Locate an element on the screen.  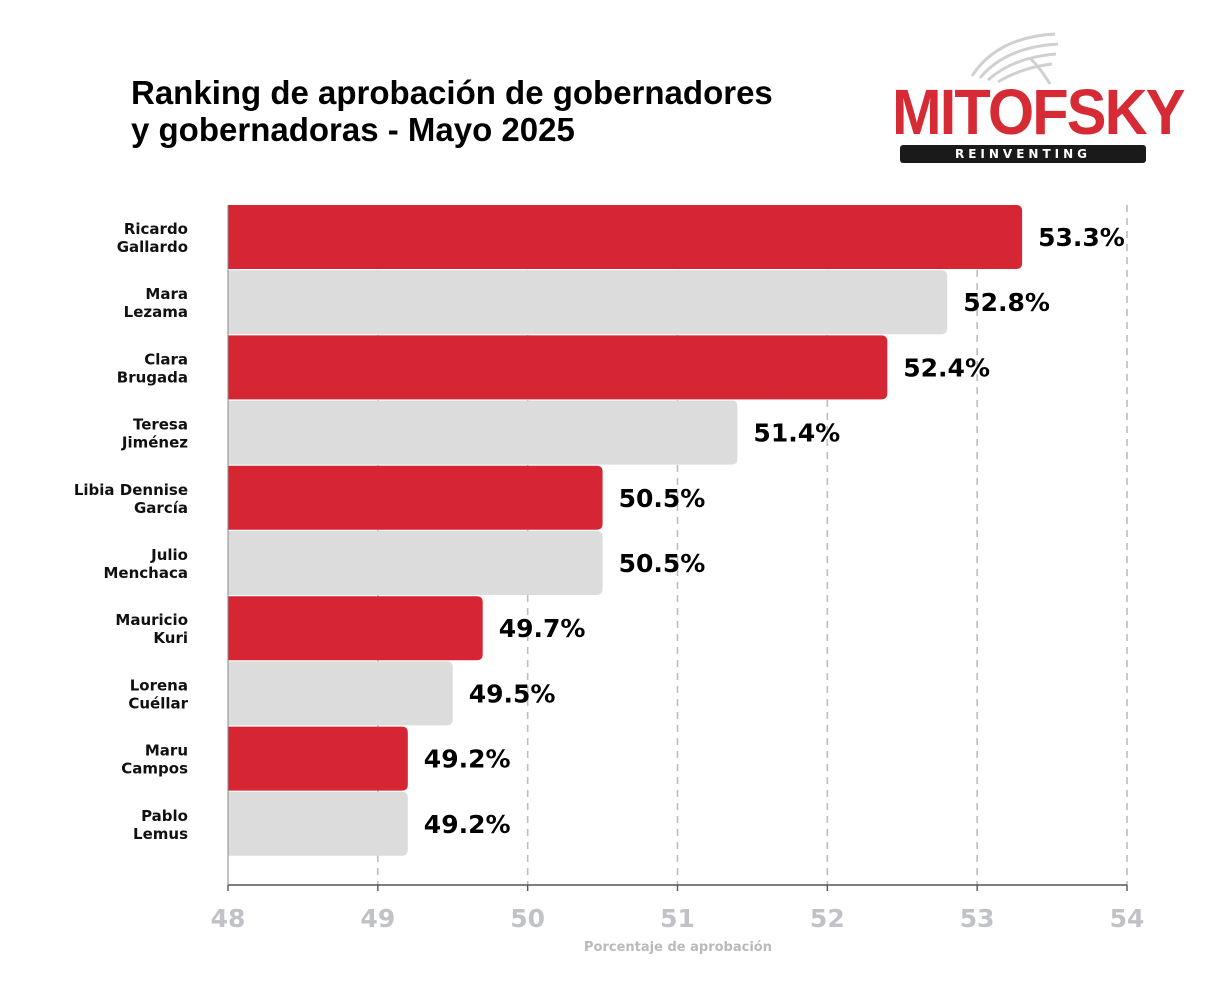
tick-label: 50 is located at coordinates (527, 918).